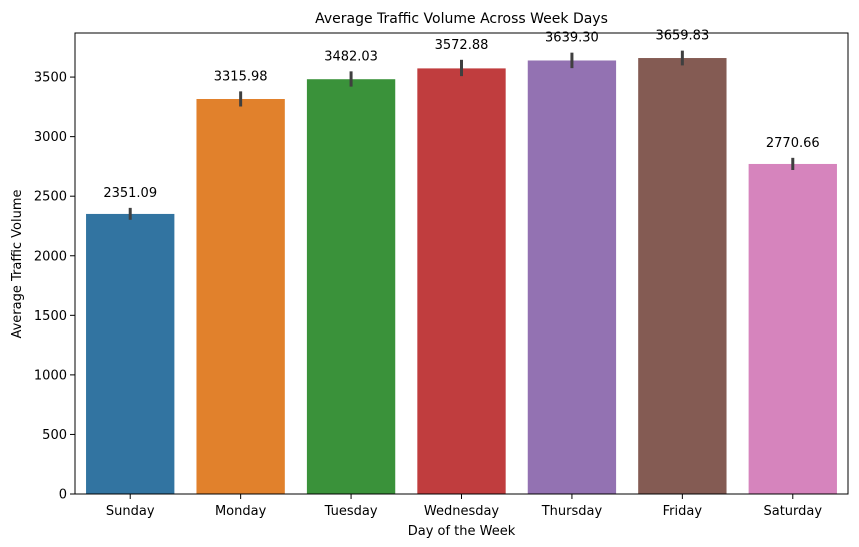  I want to click on bar-monday, so click(240, 296).